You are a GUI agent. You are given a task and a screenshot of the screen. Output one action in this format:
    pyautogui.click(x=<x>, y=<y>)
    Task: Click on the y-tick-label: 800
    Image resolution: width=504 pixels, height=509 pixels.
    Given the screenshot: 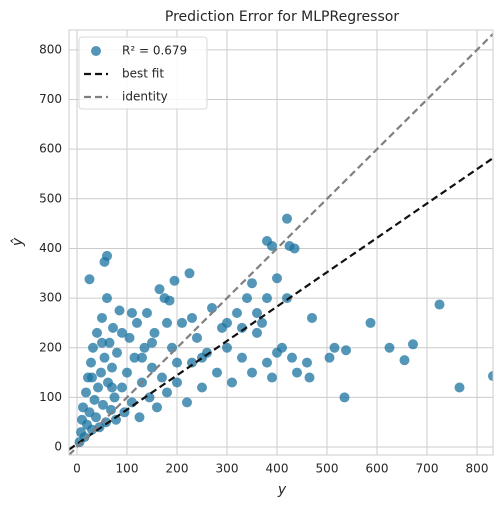 What is the action you would take?
    pyautogui.click(x=50, y=49)
    